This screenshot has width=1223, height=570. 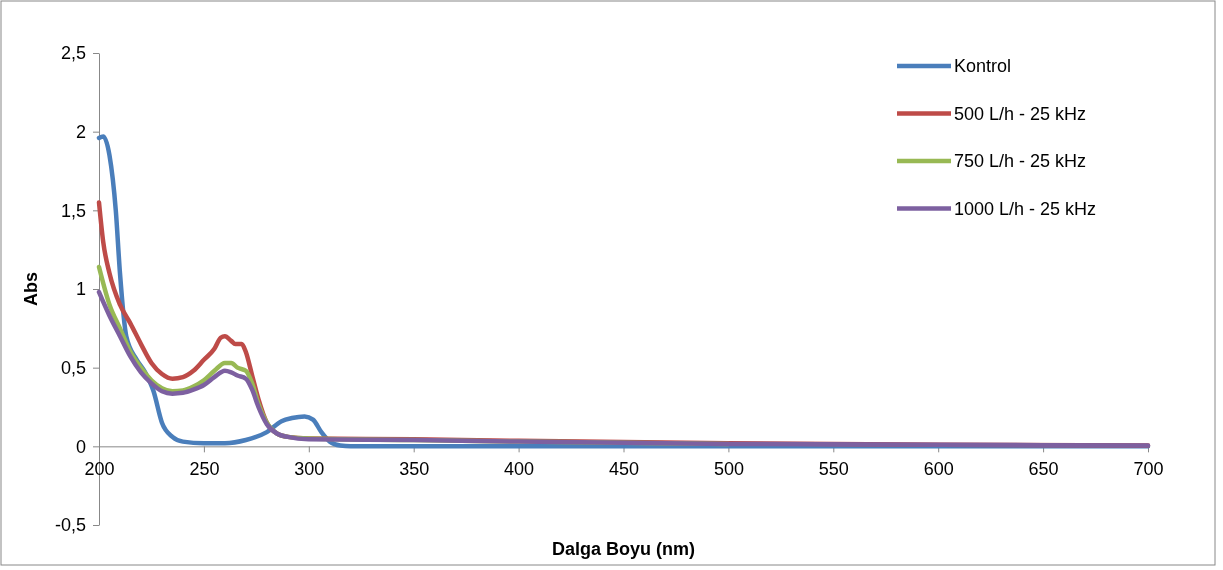 I want to click on y-tick-label: -0,5, so click(x=70, y=525).